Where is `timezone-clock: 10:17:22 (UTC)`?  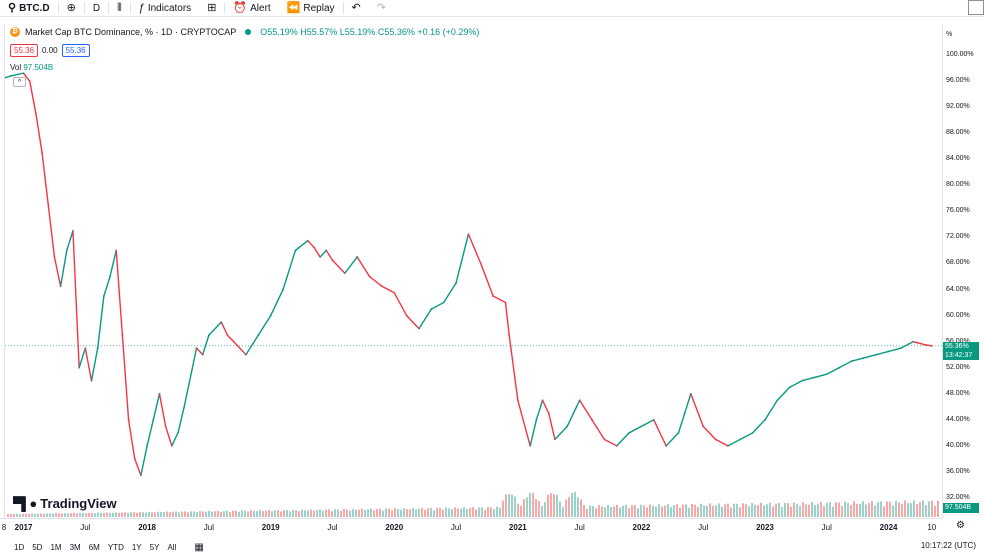 timezone-clock: 10:17:22 (UTC) is located at coordinates (948, 545).